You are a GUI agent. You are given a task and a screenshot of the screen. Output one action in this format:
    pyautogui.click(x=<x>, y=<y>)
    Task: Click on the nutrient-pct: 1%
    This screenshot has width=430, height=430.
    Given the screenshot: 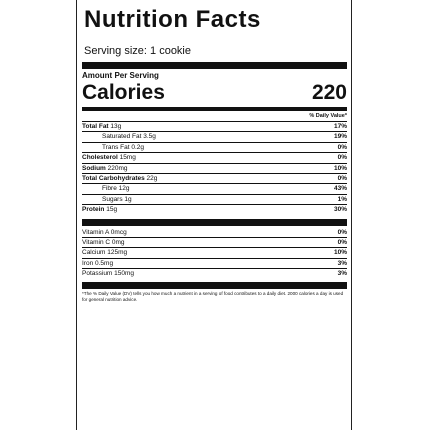 What is the action you would take?
    pyautogui.click(x=342, y=199)
    